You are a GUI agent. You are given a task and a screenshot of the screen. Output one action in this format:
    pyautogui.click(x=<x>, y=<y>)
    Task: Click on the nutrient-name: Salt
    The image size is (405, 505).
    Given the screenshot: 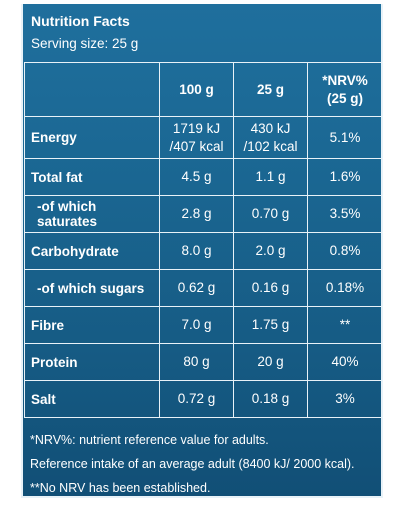 What is the action you would take?
    pyautogui.click(x=92, y=399)
    